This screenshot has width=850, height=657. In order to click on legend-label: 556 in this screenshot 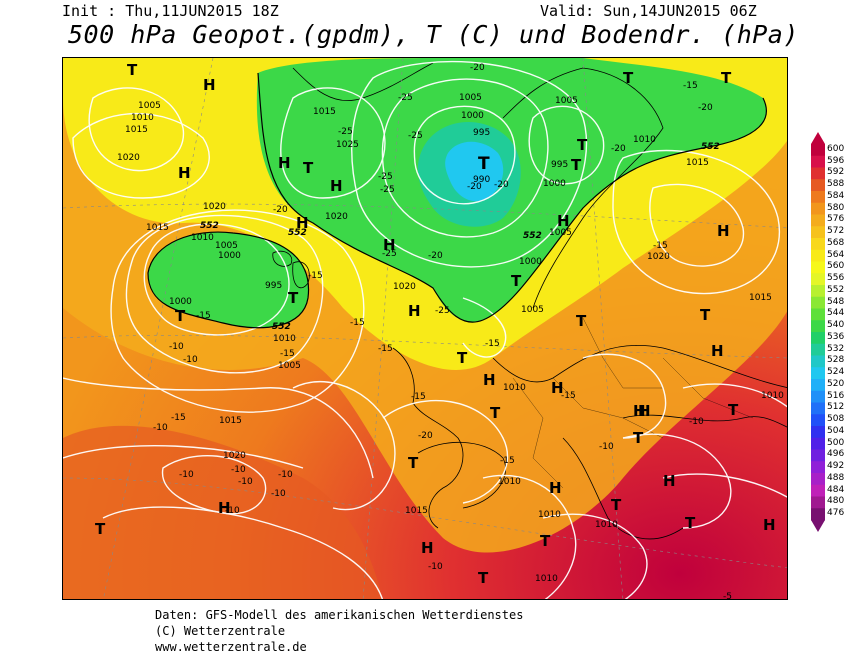, I will do `click(836, 278)`.